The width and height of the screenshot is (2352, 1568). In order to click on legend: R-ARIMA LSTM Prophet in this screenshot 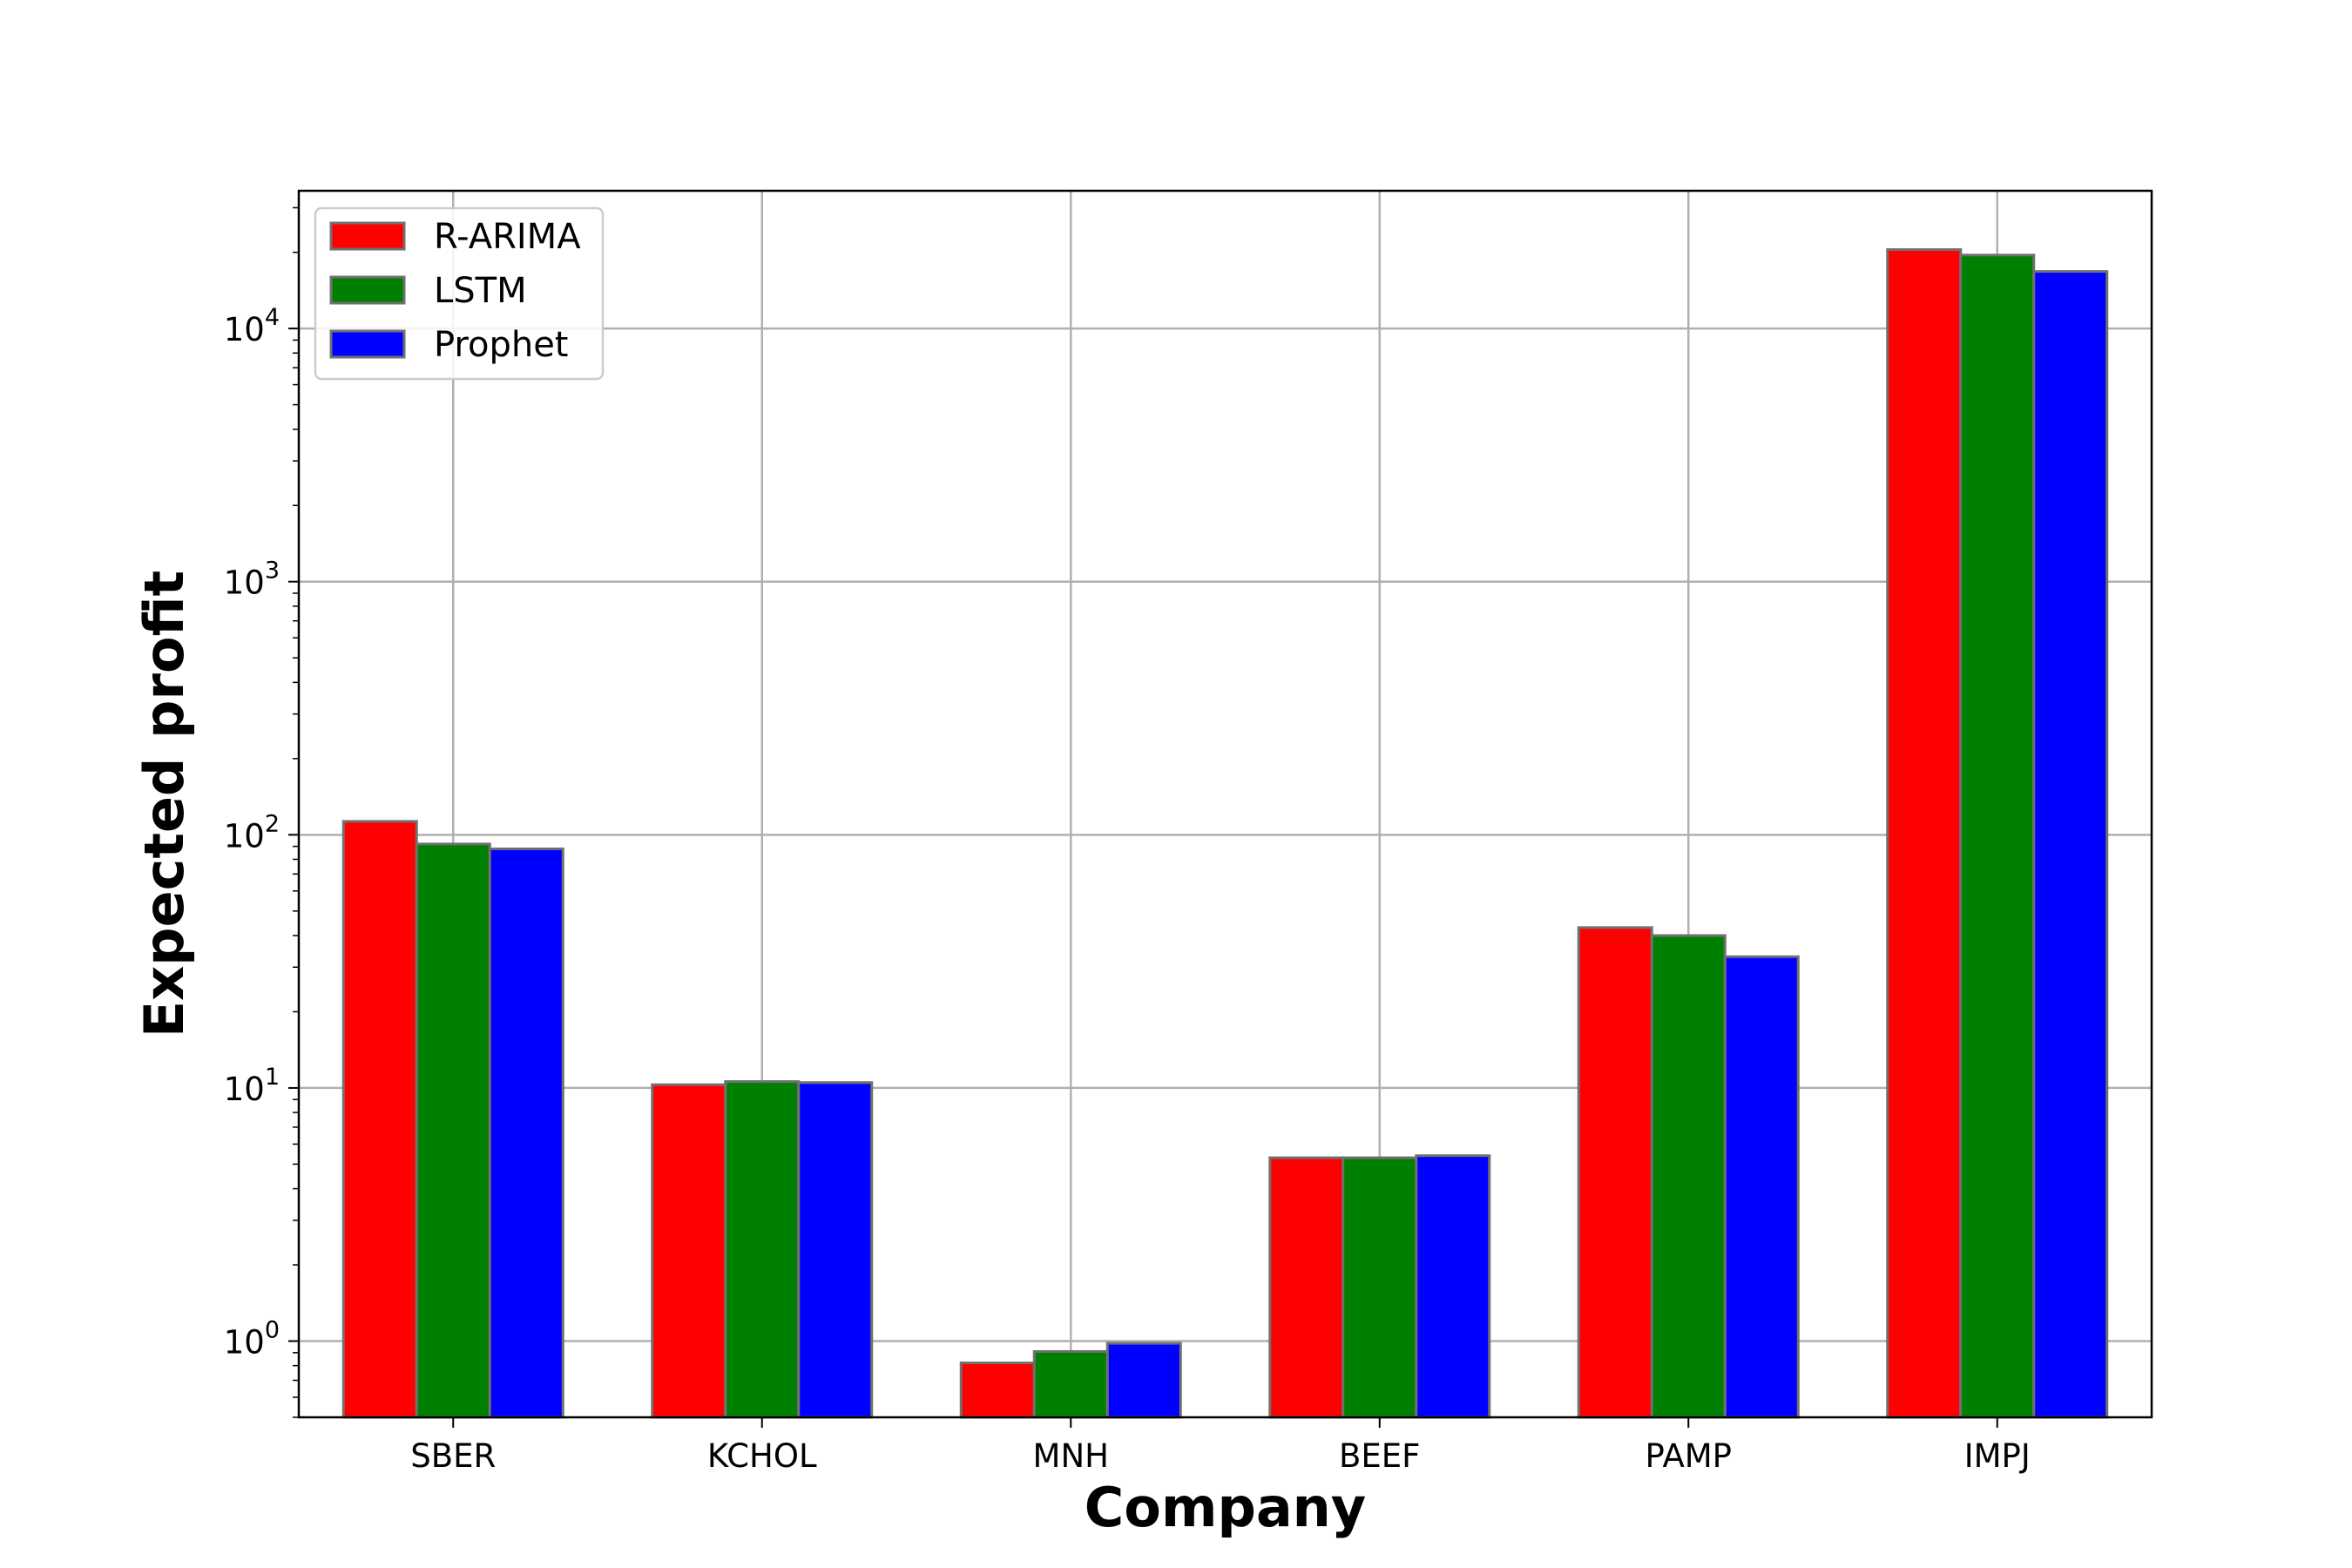, I will do `click(460, 293)`.